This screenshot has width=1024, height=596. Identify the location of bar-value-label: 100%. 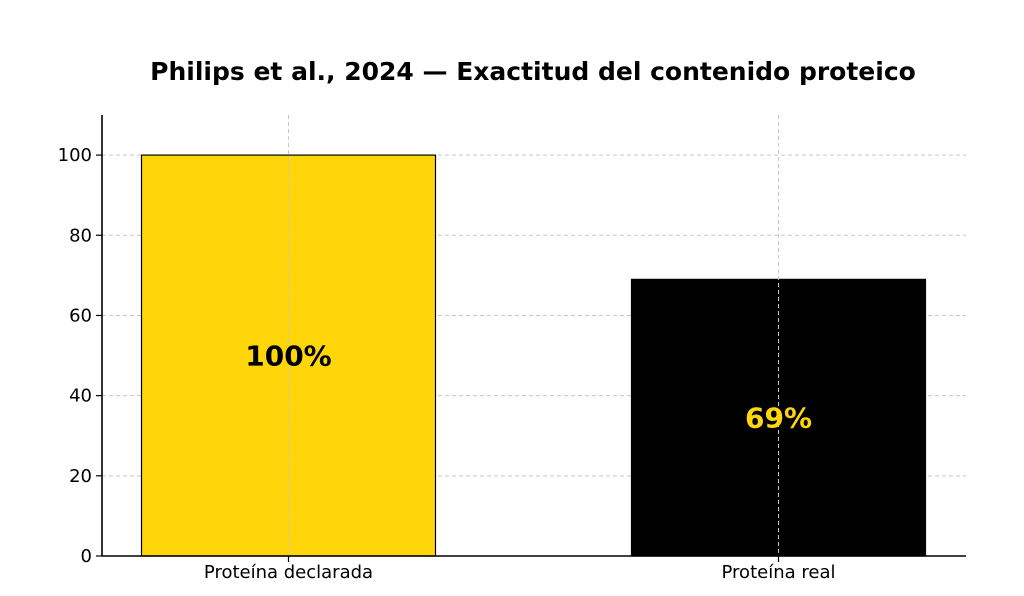
(288, 356).